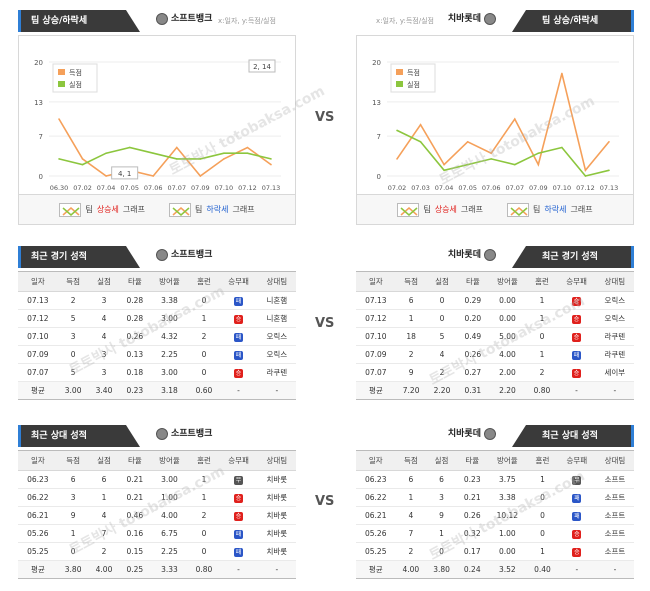 The image size is (650, 591). Describe the element at coordinates (73, 390) in the screenshot. I see `average-cell: 3.00` at that location.